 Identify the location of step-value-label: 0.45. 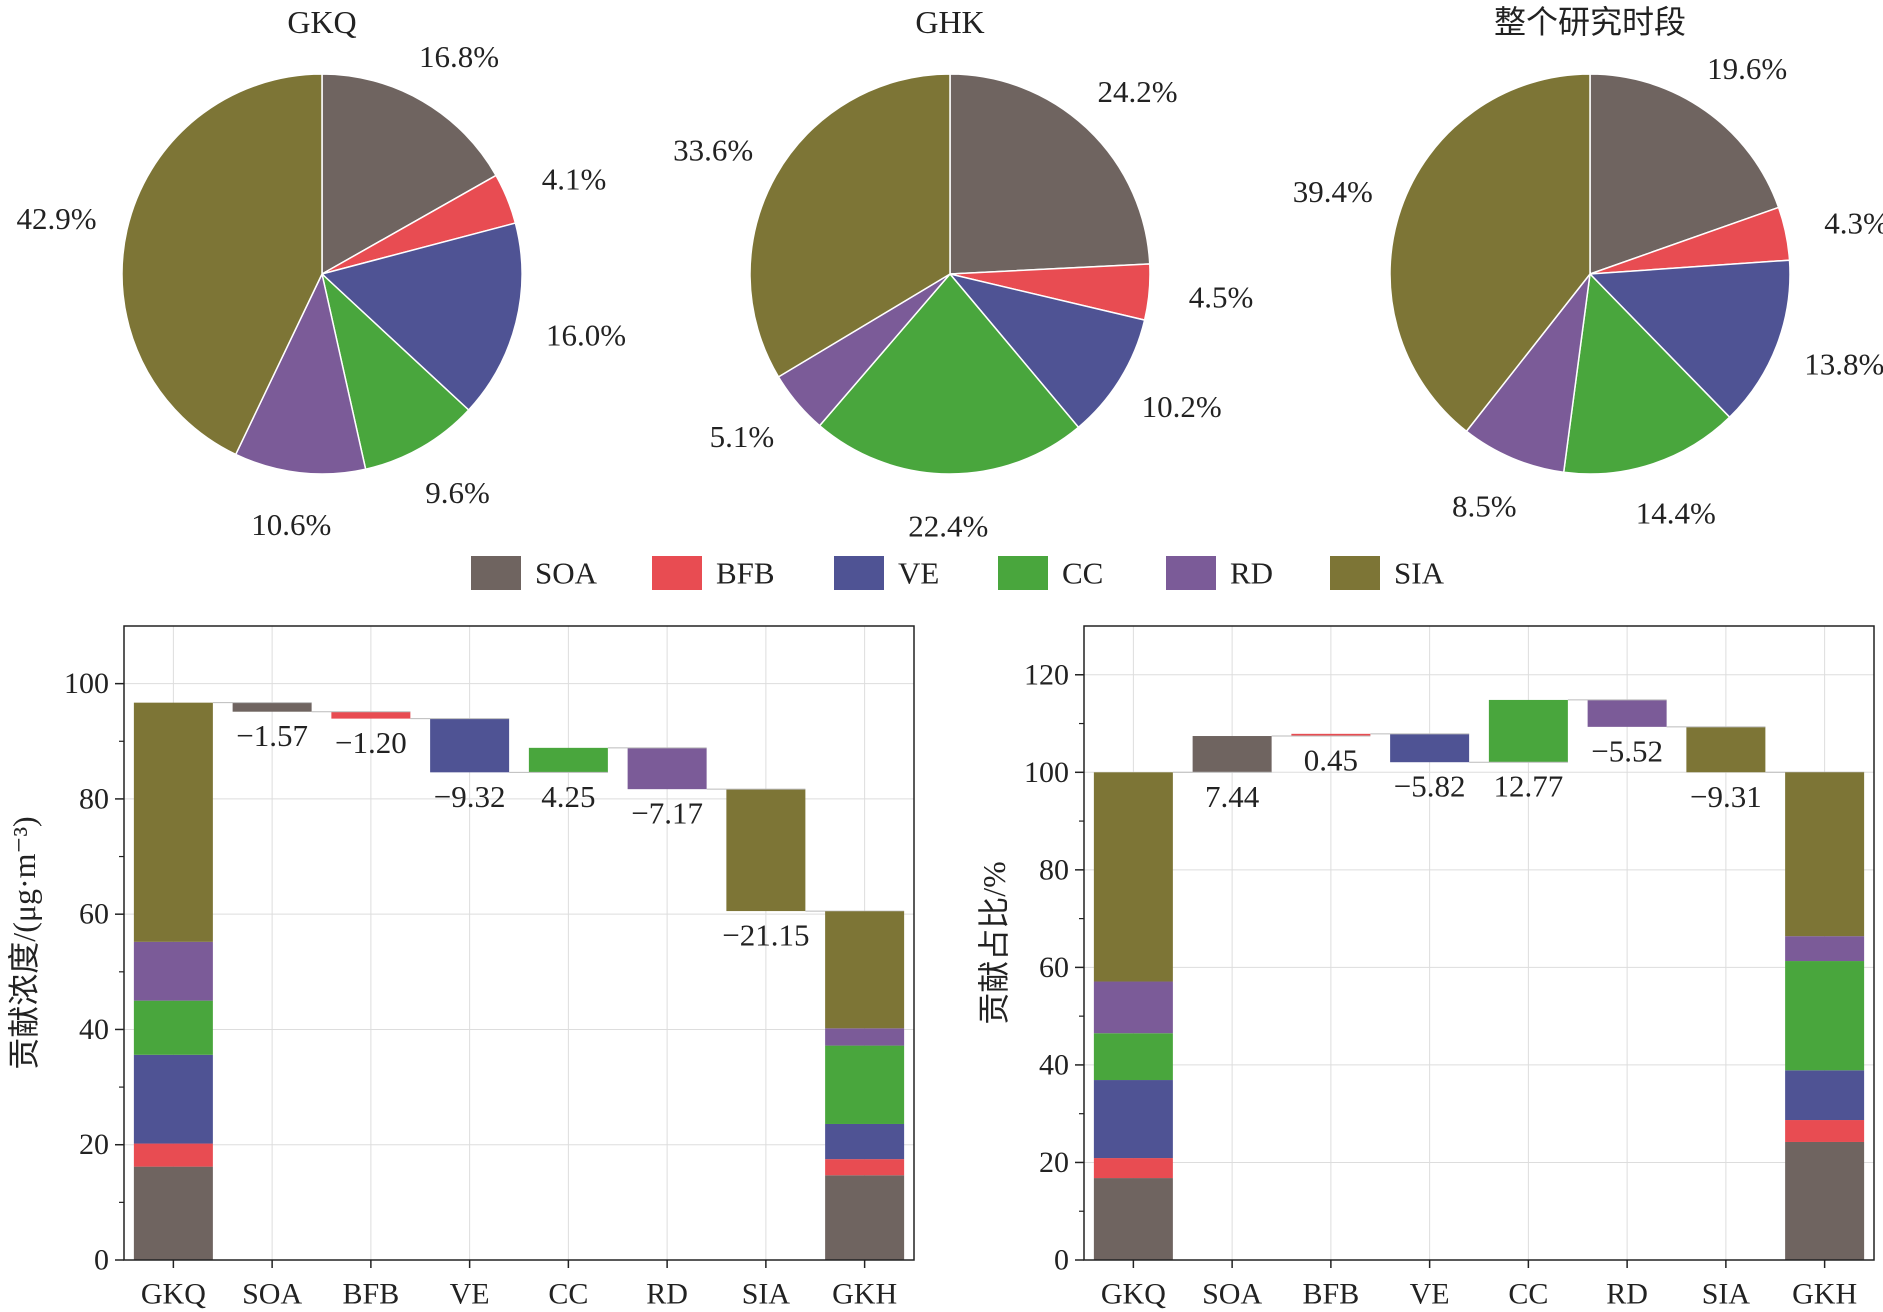
(1331, 760).